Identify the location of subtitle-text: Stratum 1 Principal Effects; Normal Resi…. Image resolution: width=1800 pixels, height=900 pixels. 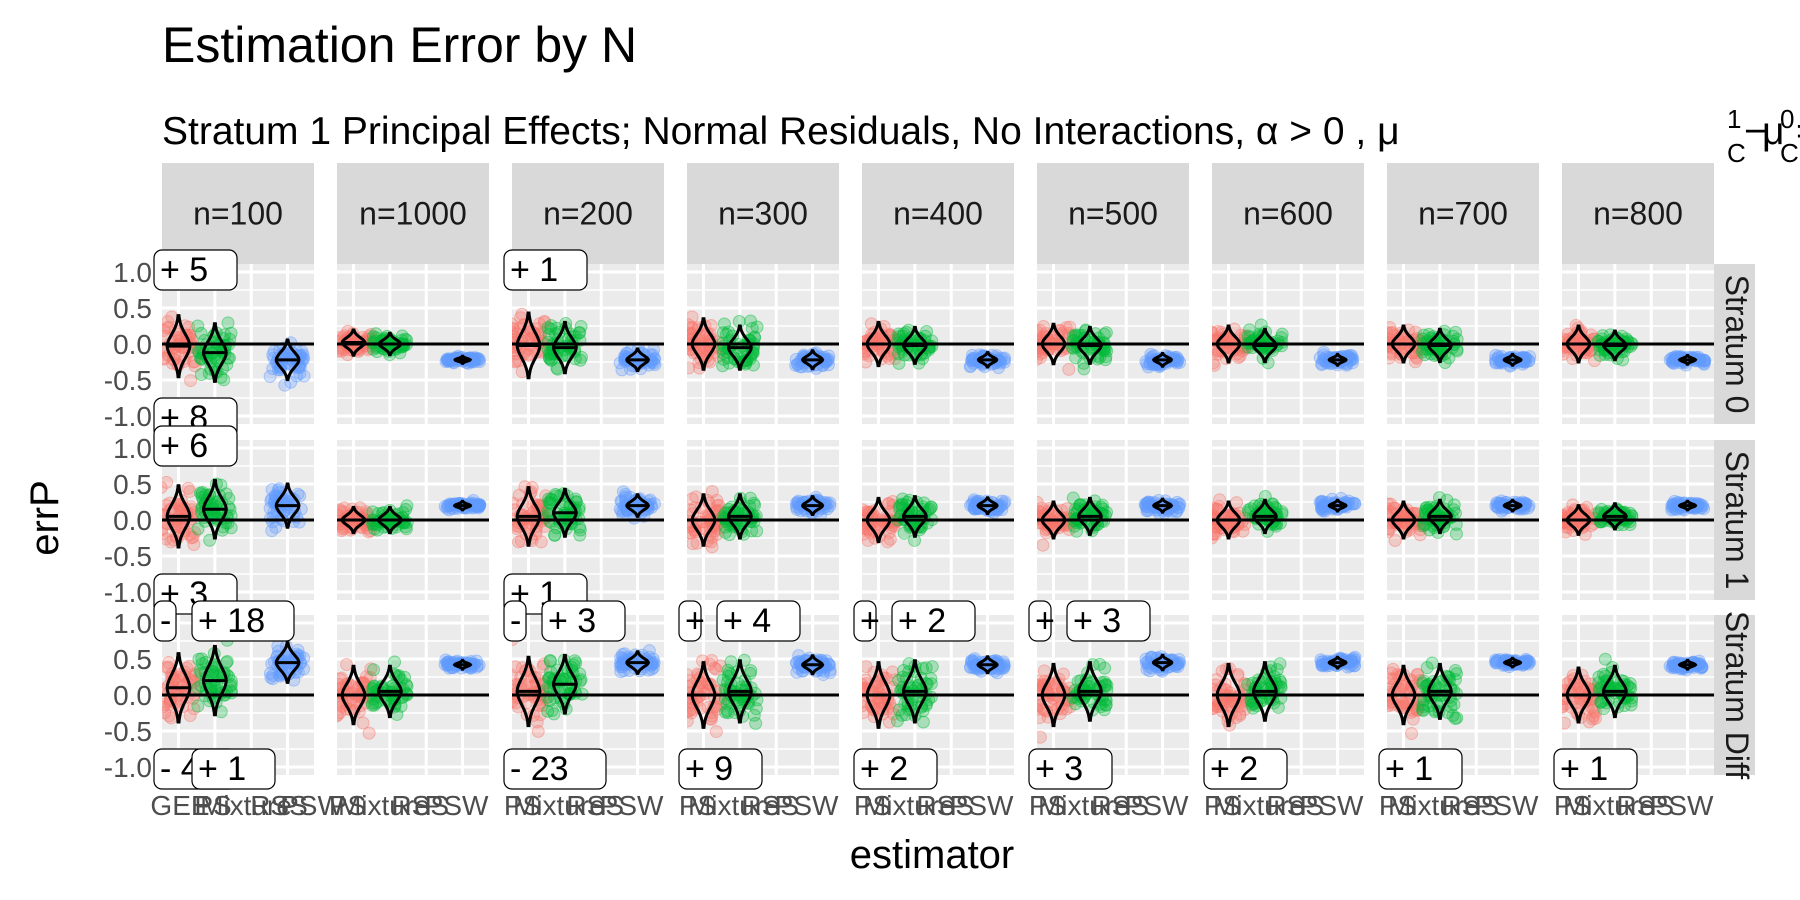
(781, 131).